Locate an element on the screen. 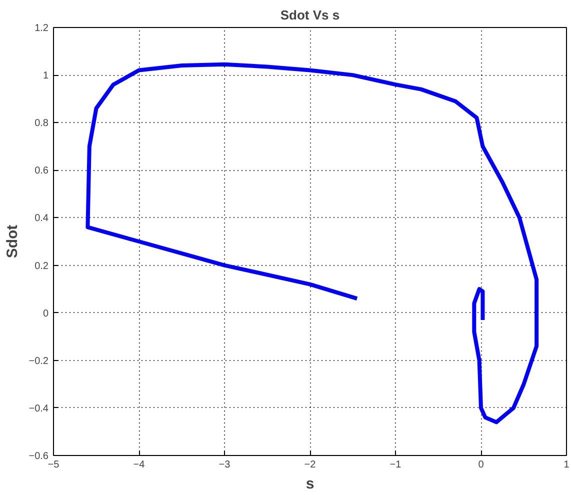  x-tick-label: −3 is located at coordinates (224, 465).